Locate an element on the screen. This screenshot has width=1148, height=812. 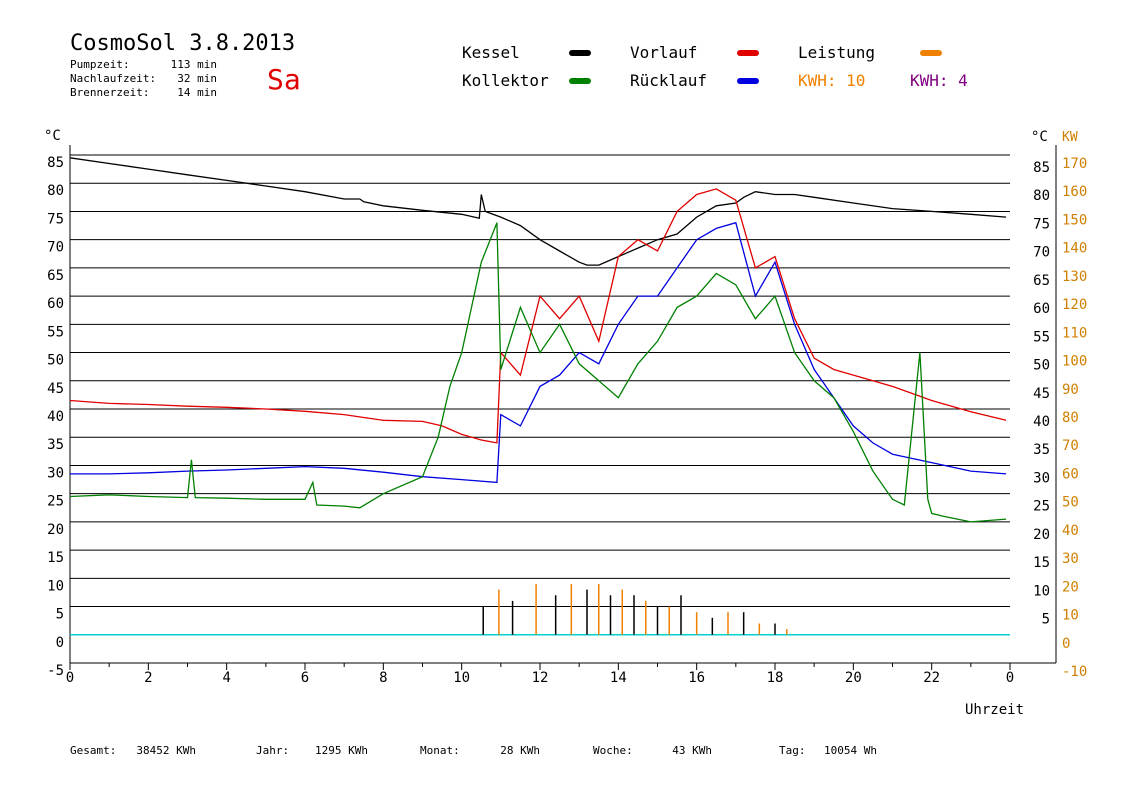
y-tick-label-kw: 100 is located at coordinates (1074, 362).